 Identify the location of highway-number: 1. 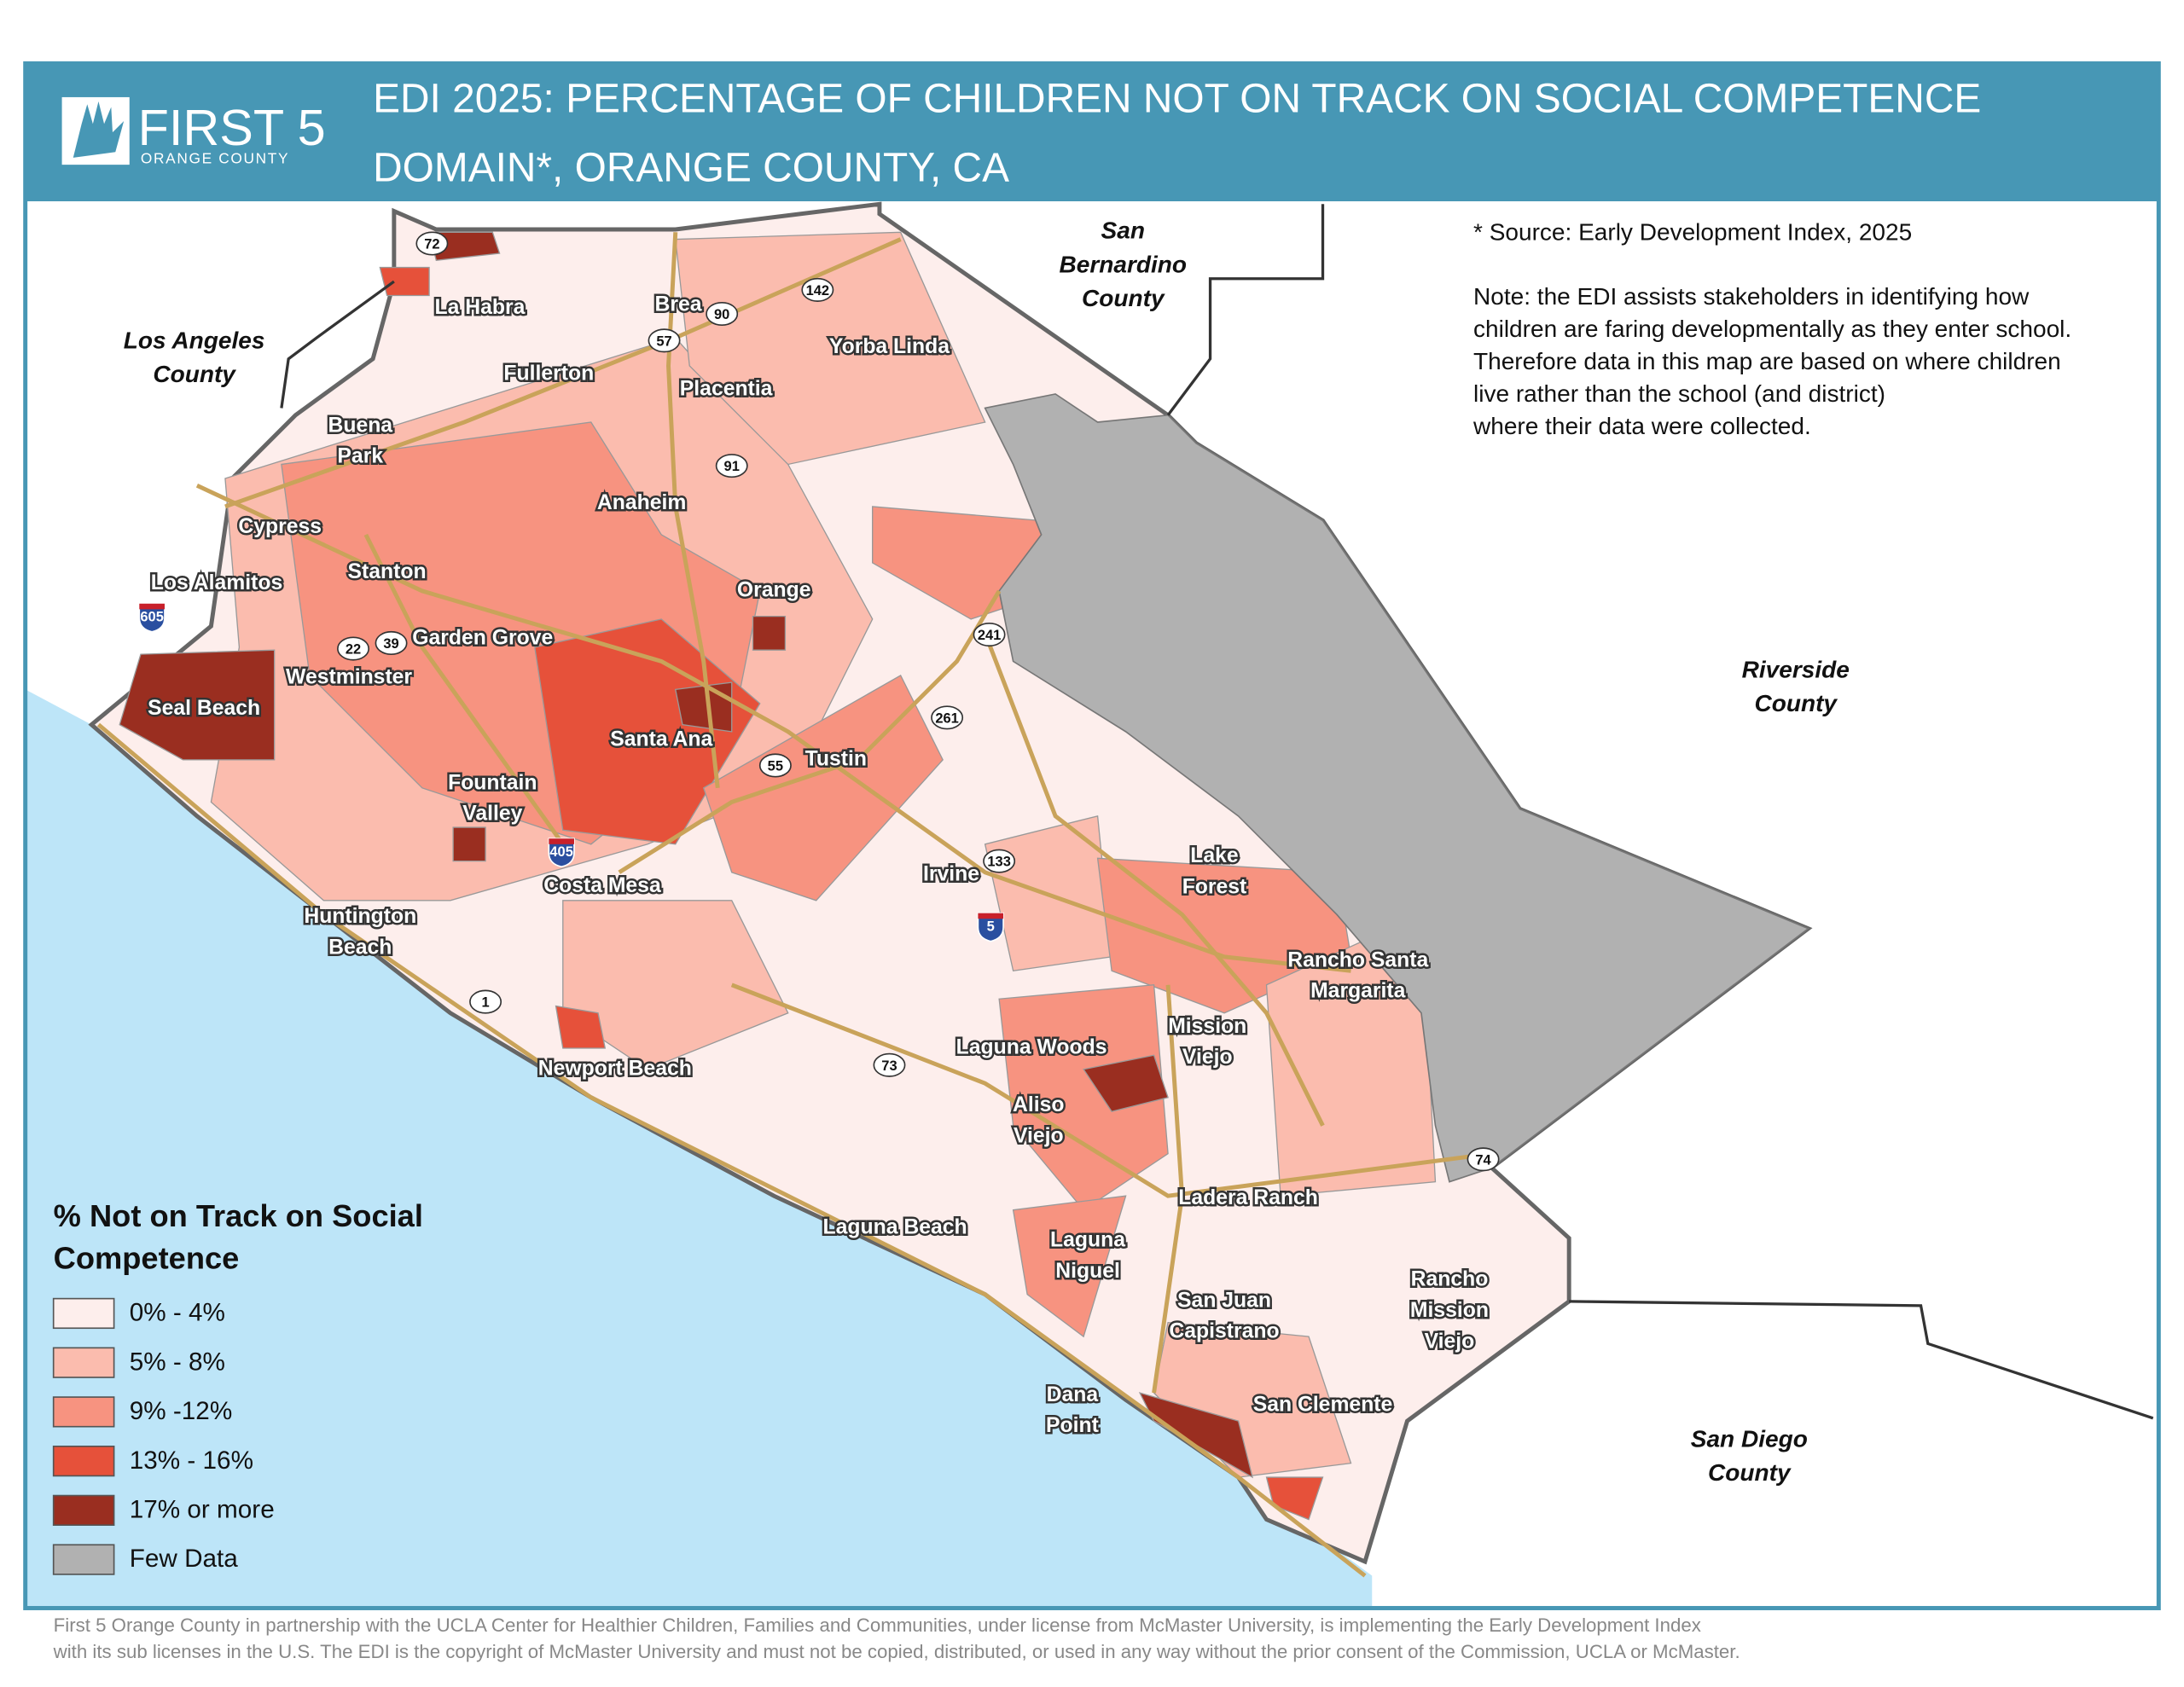
(485, 1003).